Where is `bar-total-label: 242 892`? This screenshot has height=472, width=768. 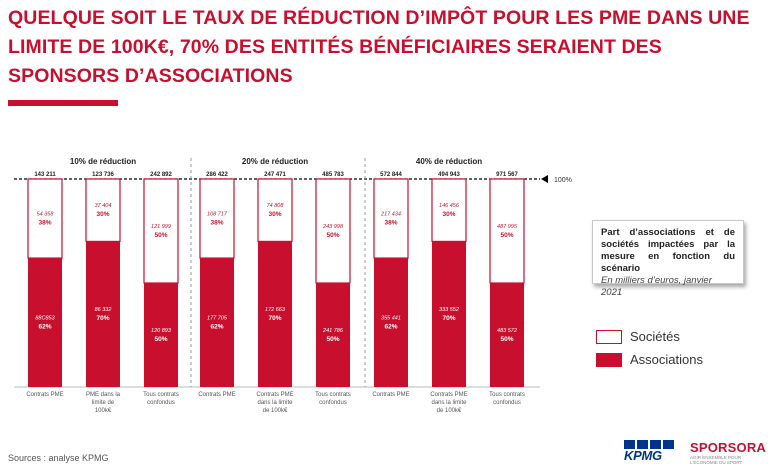
bar-total-label: 242 892 is located at coordinates (161, 175).